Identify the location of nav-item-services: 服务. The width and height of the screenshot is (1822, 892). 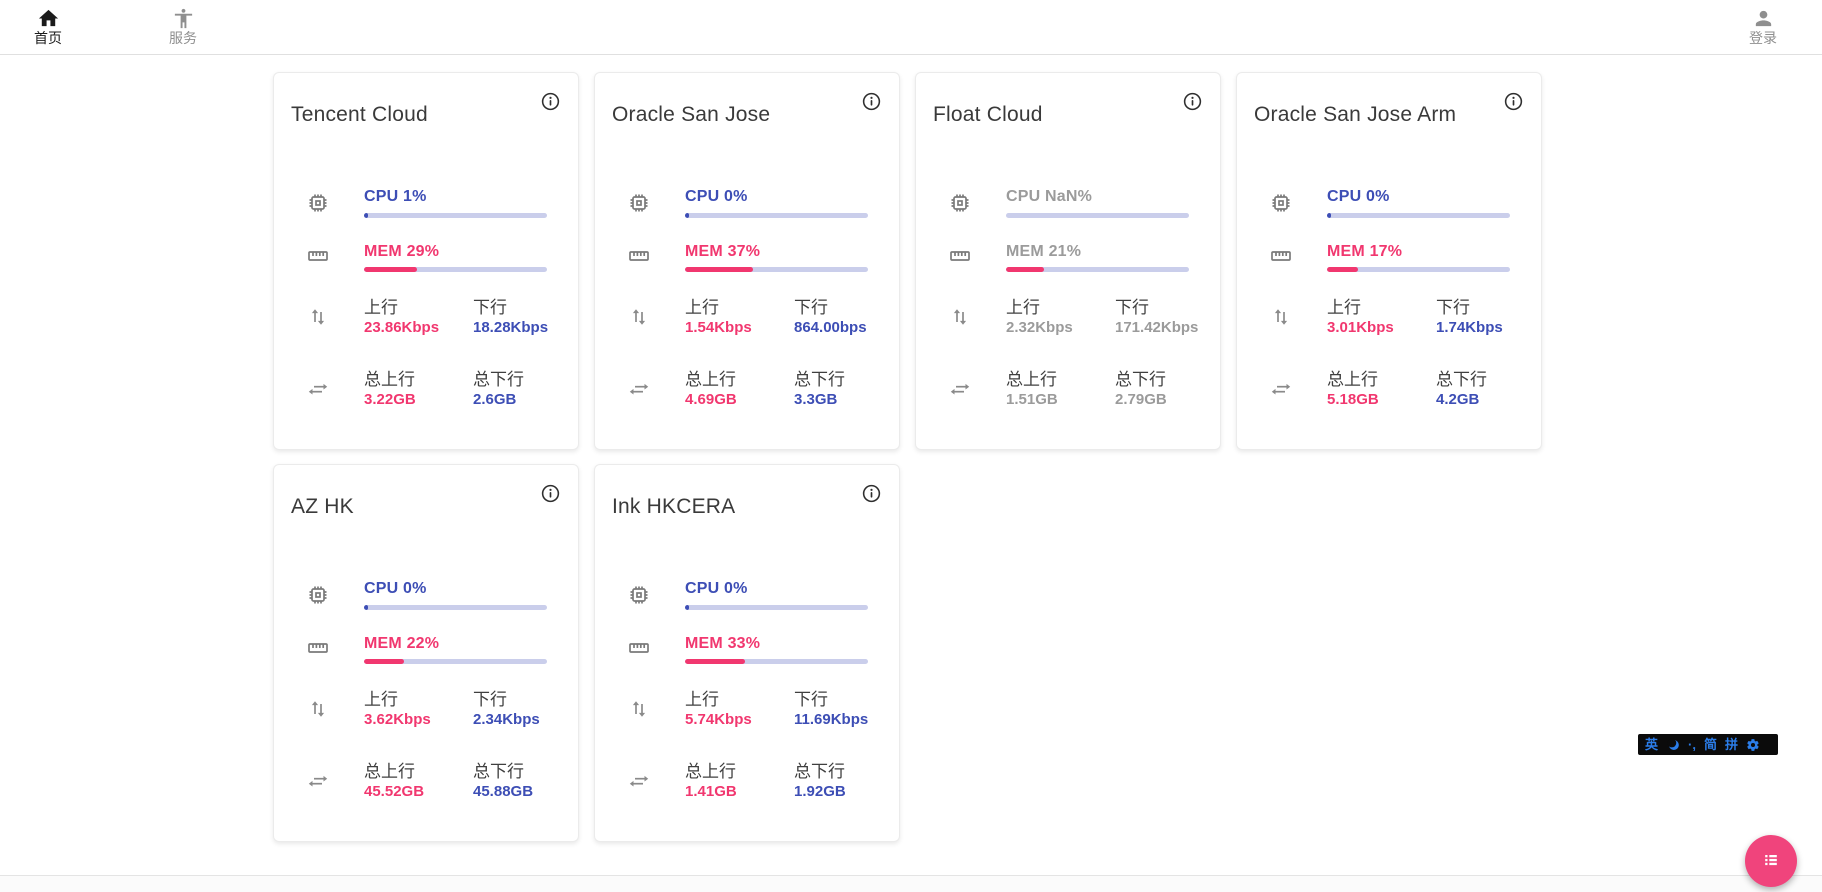
(183, 26).